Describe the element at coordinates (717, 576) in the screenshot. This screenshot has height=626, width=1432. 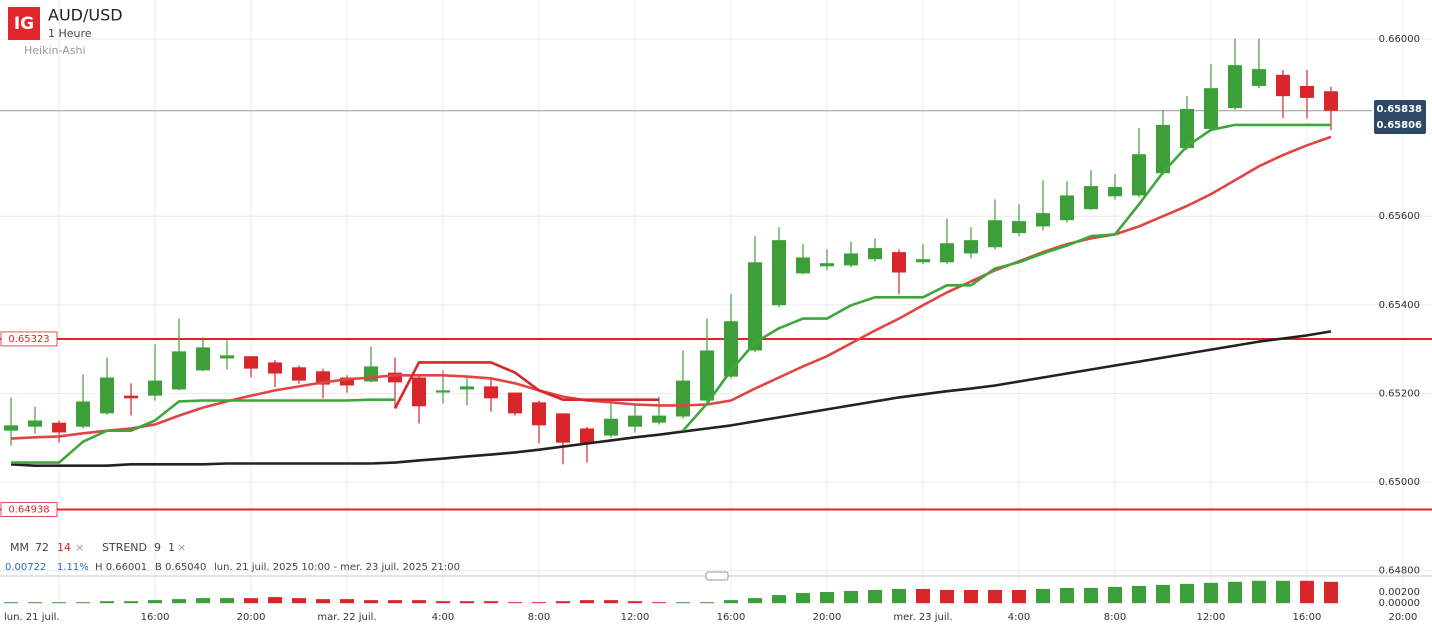
I see `panel-handle` at that location.